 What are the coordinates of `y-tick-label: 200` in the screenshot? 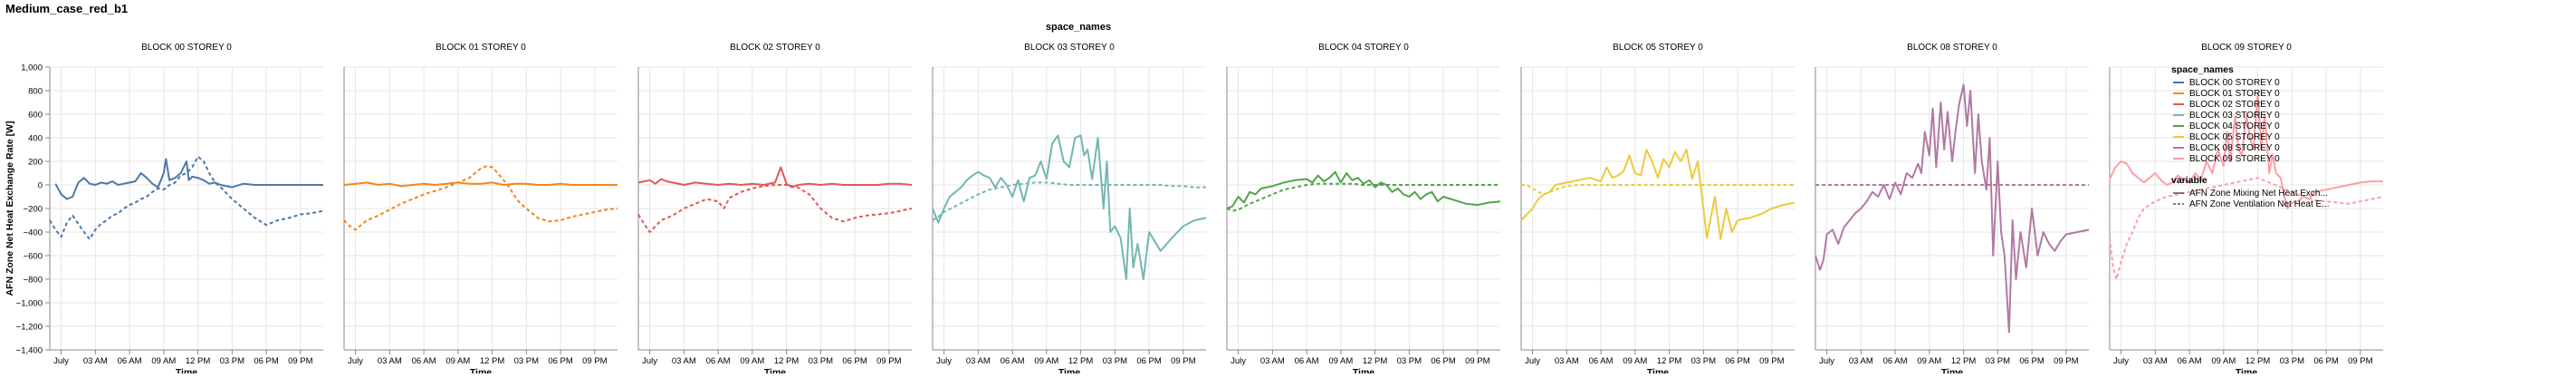 It's located at (35, 163).